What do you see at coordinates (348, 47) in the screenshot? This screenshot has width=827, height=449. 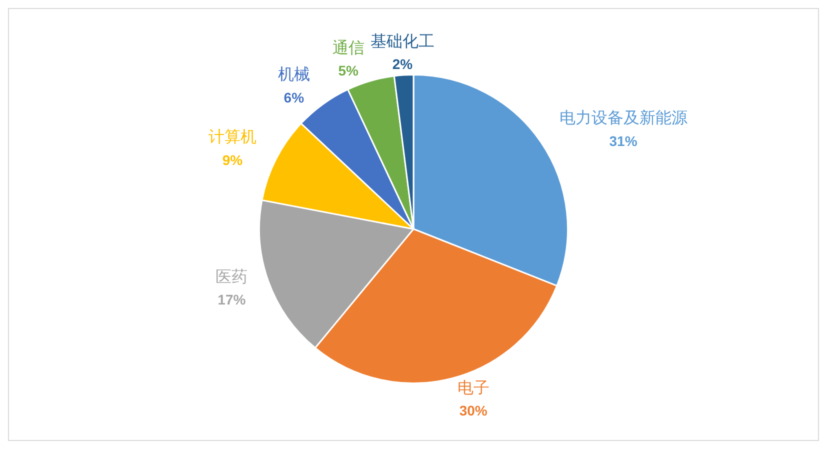 I see `slice-label: 通信` at bounding box center [348, 47].